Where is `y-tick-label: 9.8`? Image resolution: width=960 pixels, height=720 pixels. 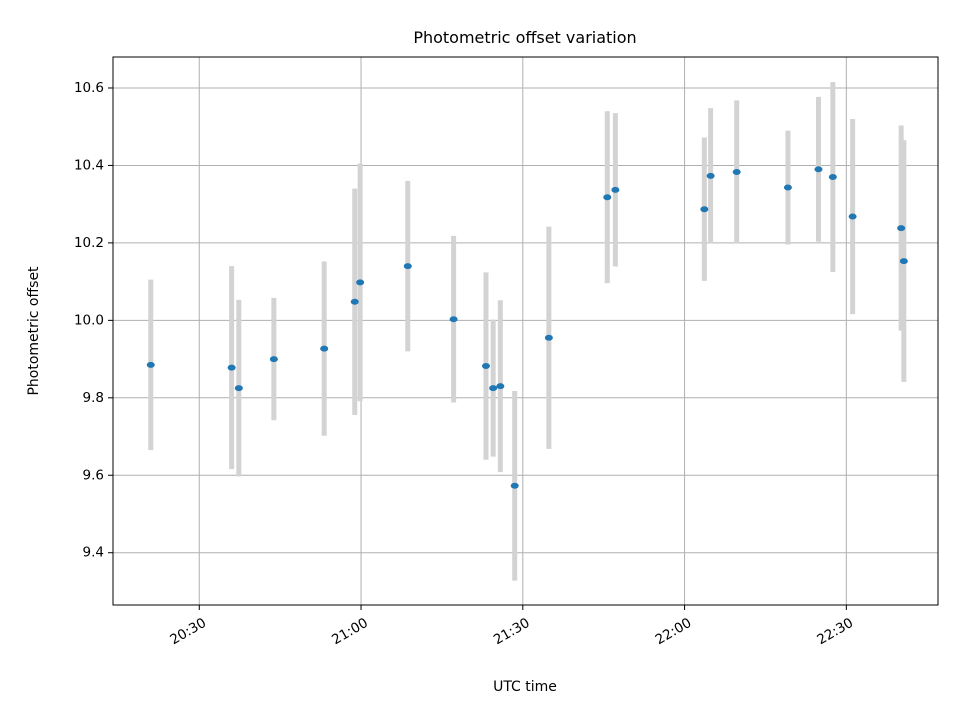 y-tick-label: 9.8 is located at coordinates (93, 398).